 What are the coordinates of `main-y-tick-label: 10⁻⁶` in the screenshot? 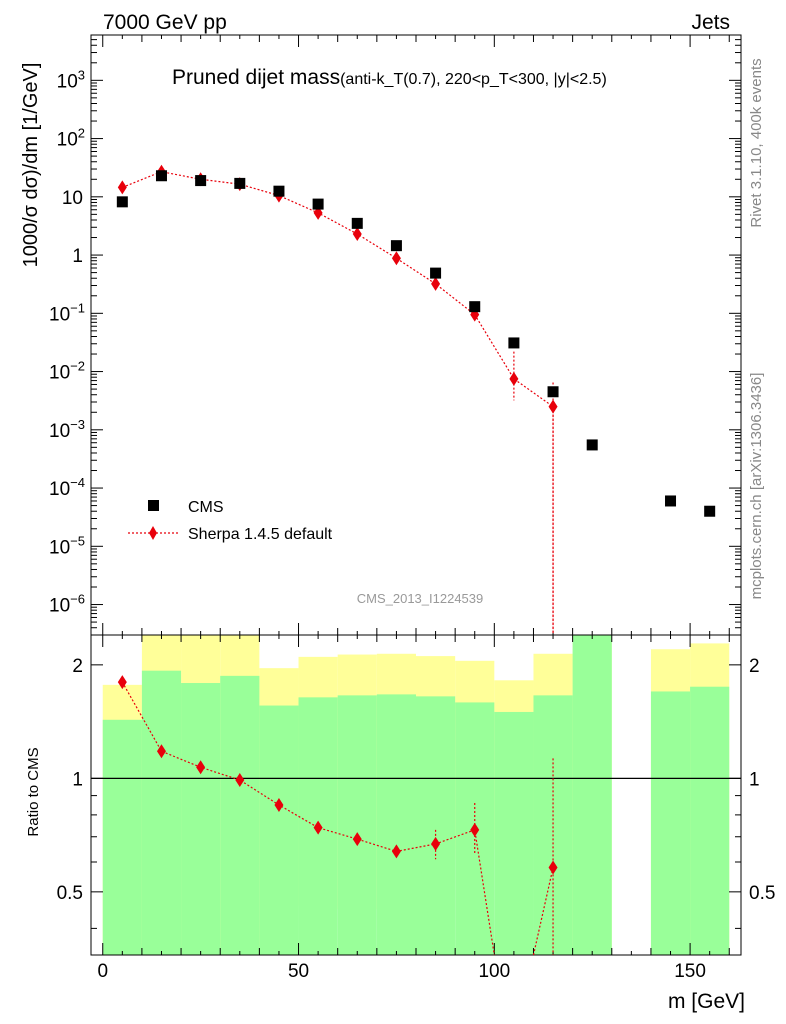 It's located at (67, 604).